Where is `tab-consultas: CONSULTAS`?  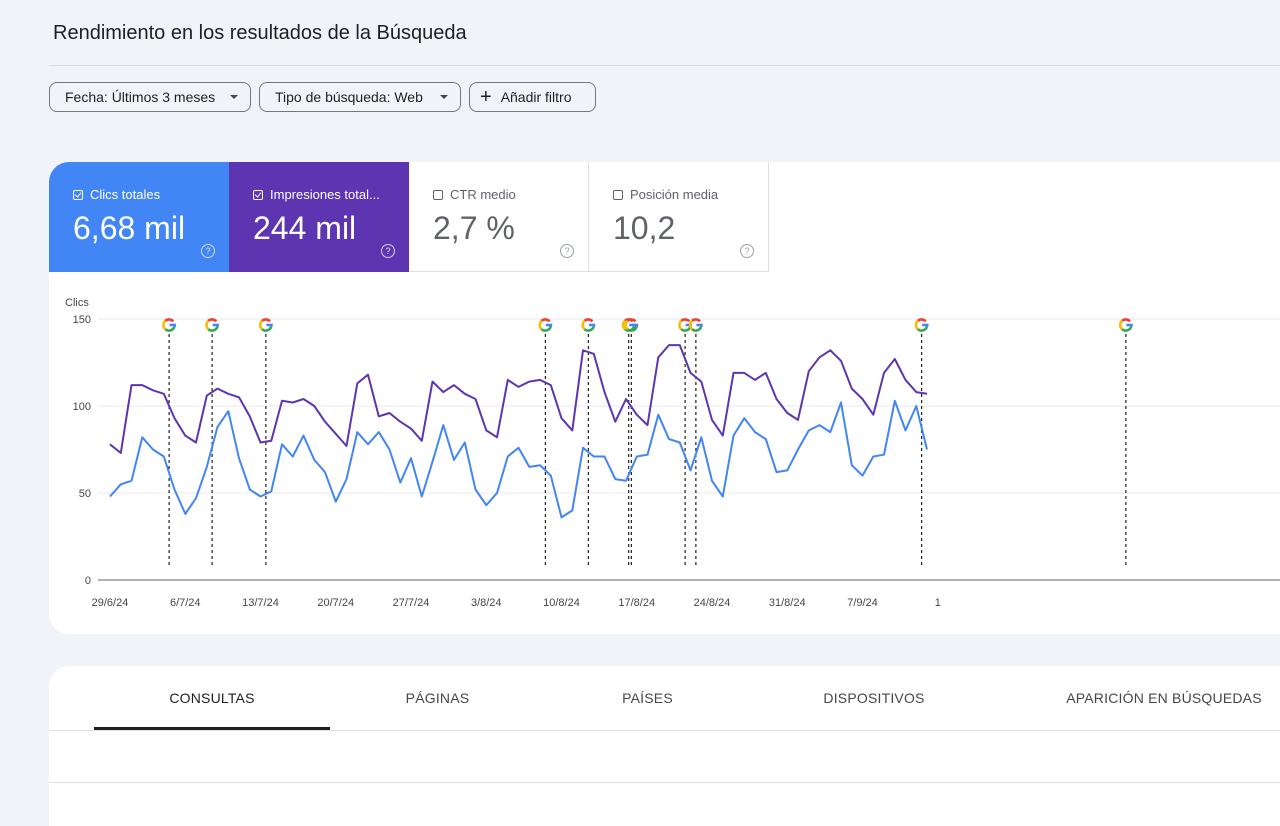
tab-consultas: CONSULTAS is located at coordinates (212, 698).